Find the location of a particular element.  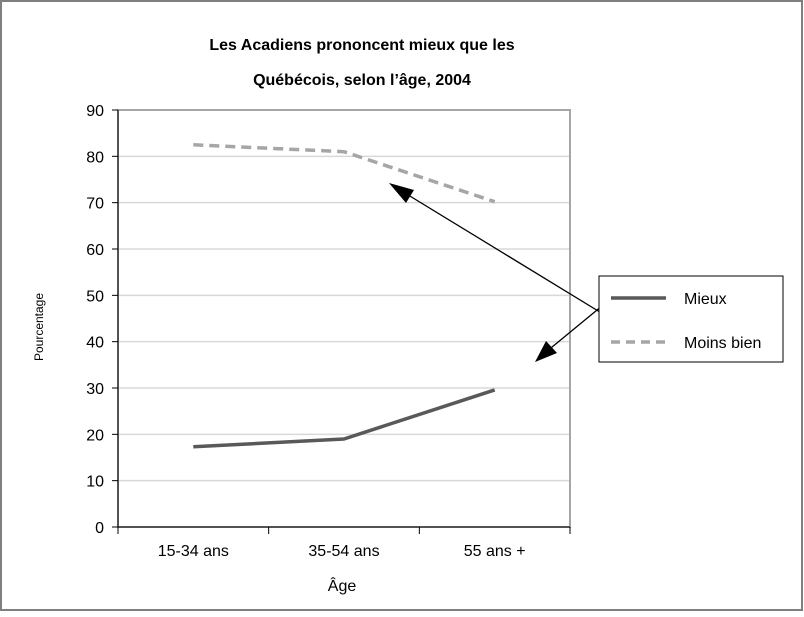

legend-label-moins-bien: Moins bien is located at coordinates (722, 343).